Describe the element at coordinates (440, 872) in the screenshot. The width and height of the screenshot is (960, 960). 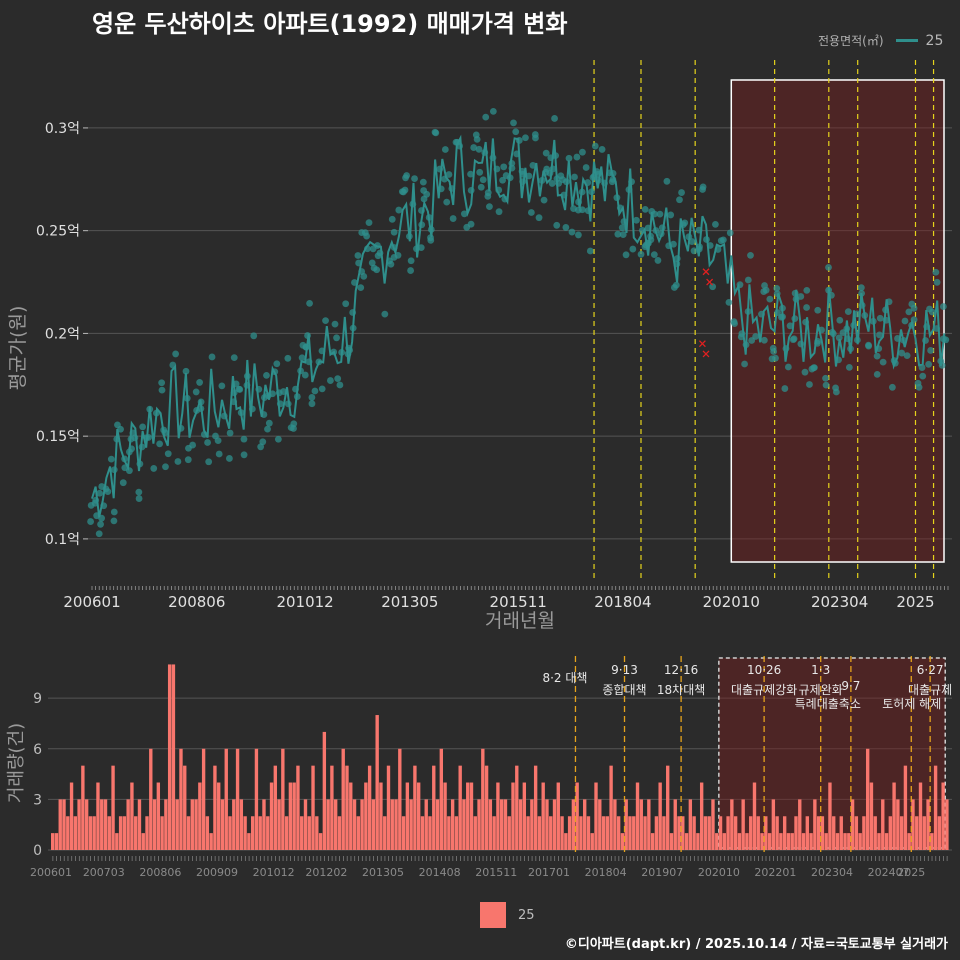
I see `x-tick-label: 201408` at that location.